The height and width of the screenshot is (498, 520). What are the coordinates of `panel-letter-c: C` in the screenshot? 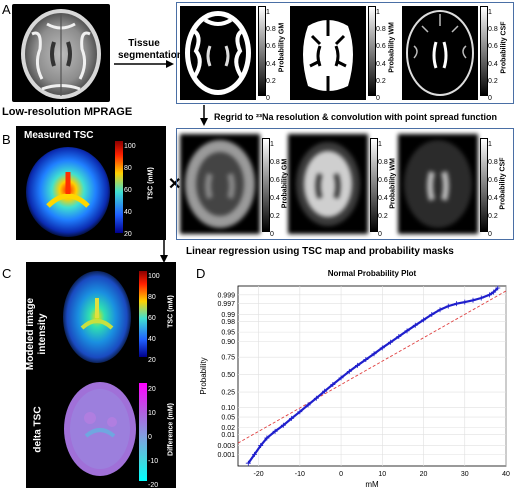 It's located at (7, 273).